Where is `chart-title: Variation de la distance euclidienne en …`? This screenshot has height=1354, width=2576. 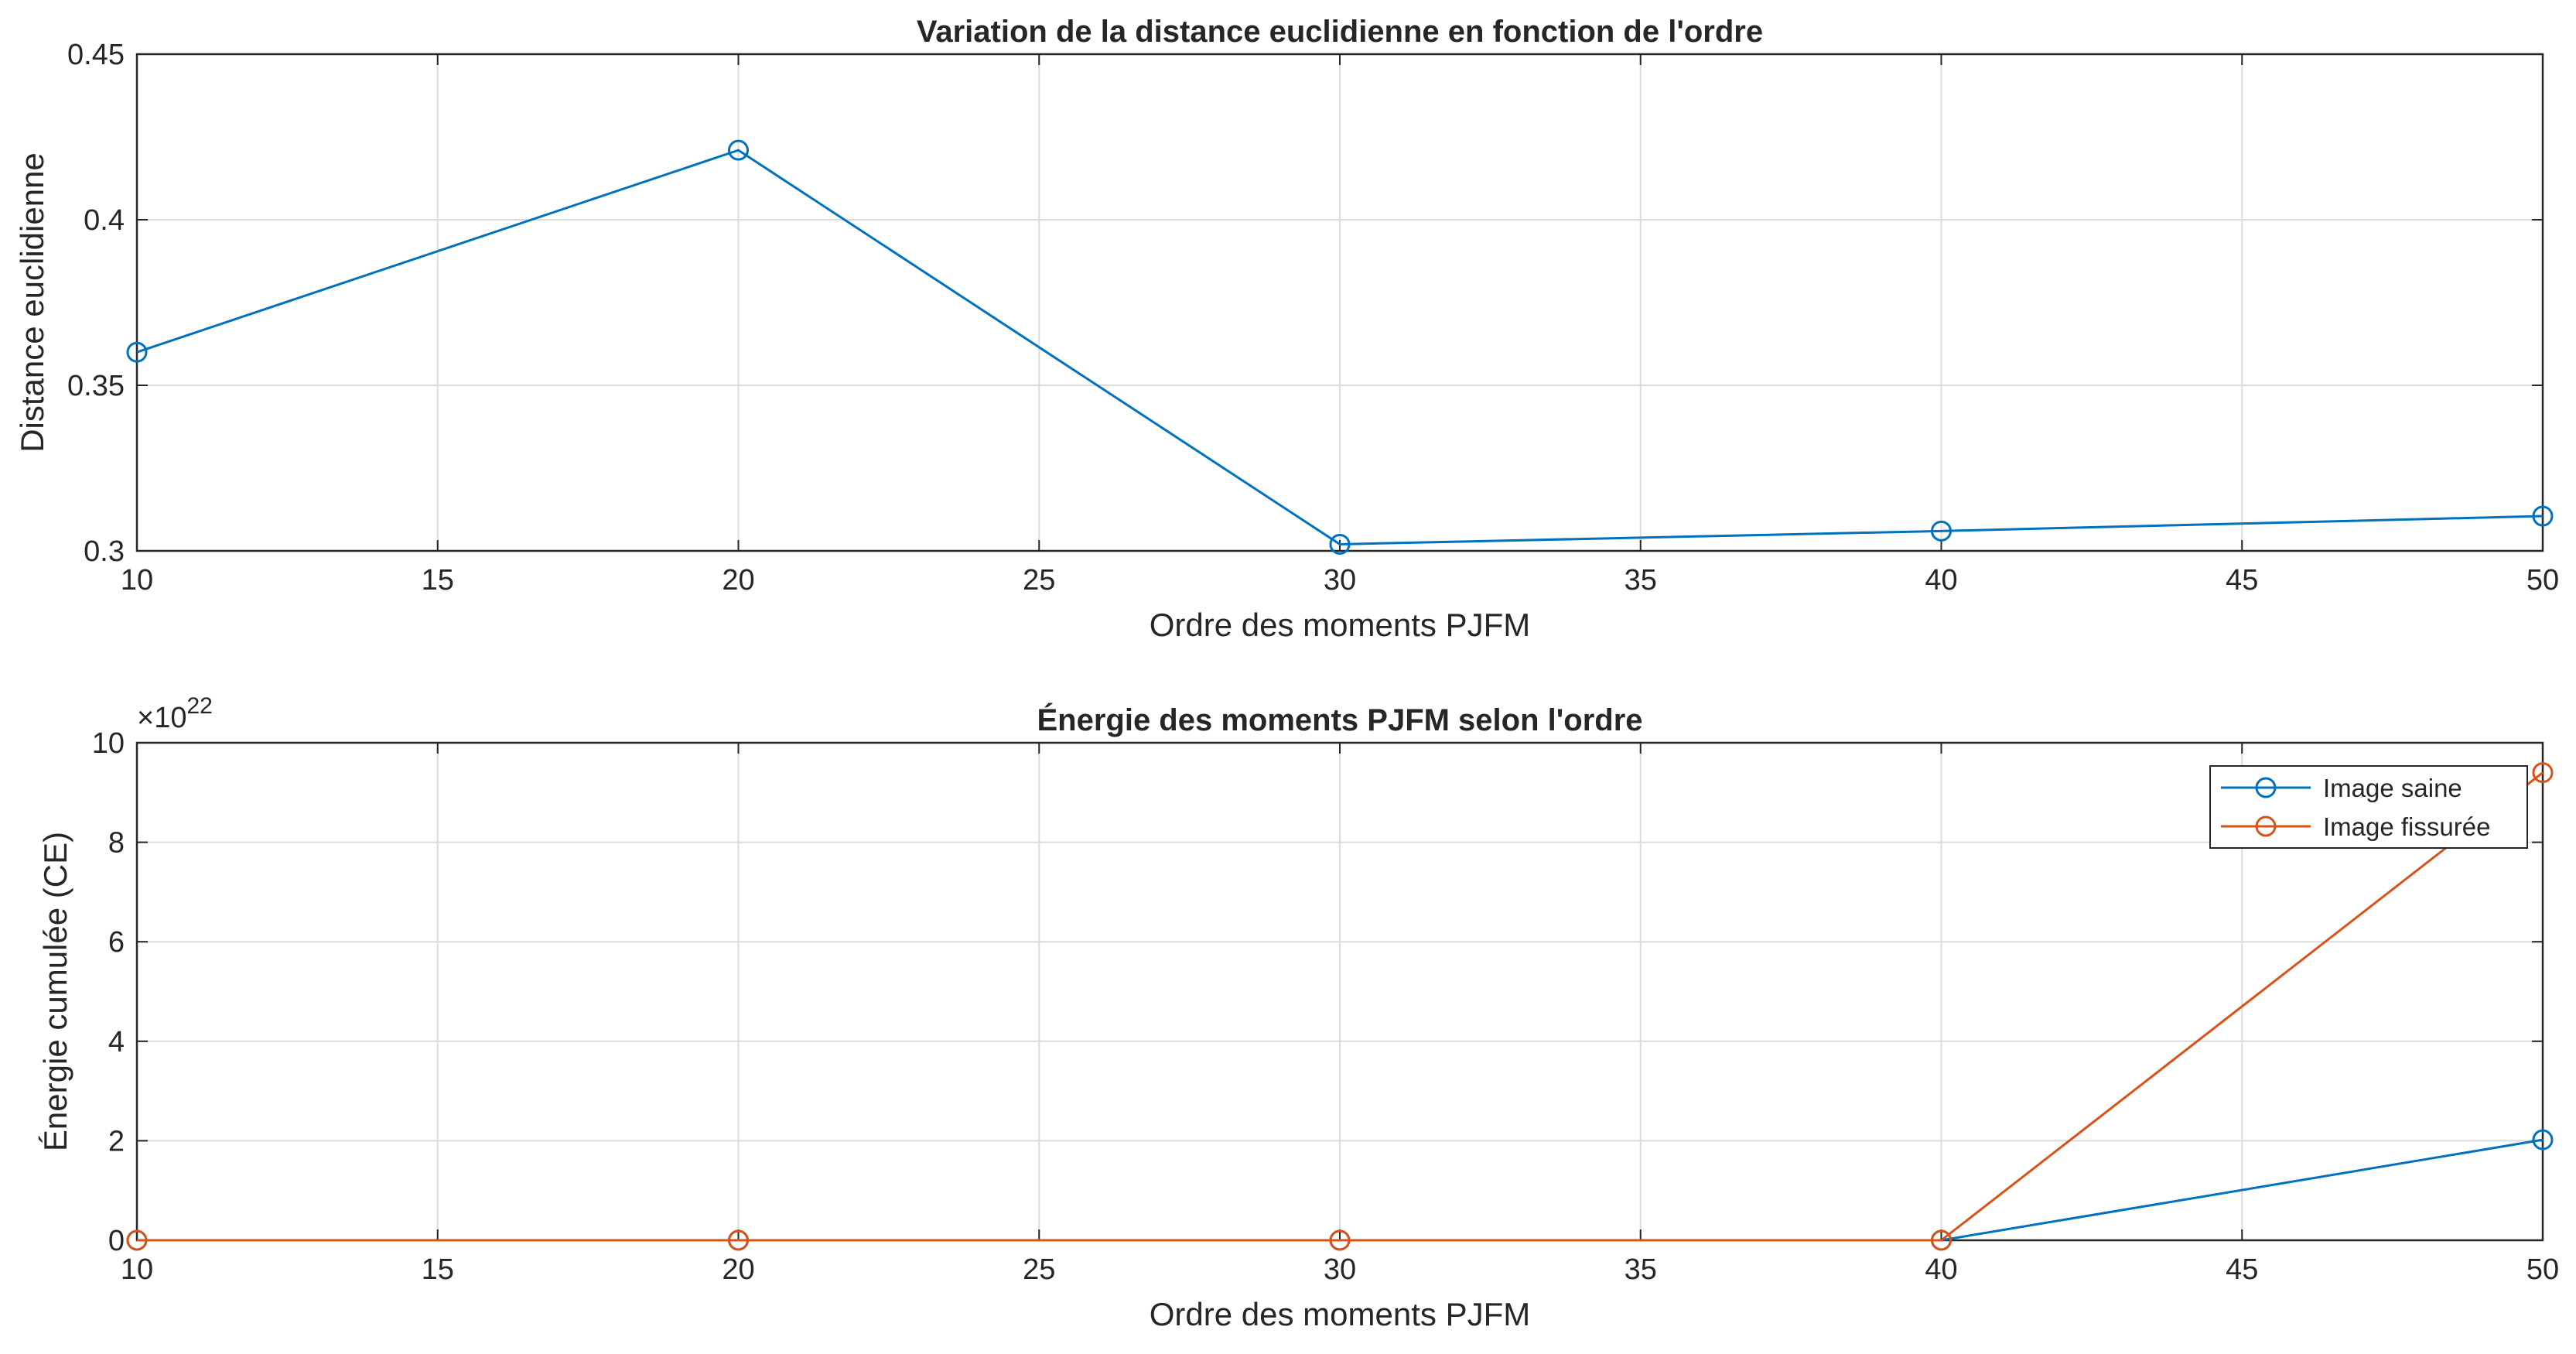 chart-title: Variation de la distance euclidienne en … is located at coordinates (1340, 32).